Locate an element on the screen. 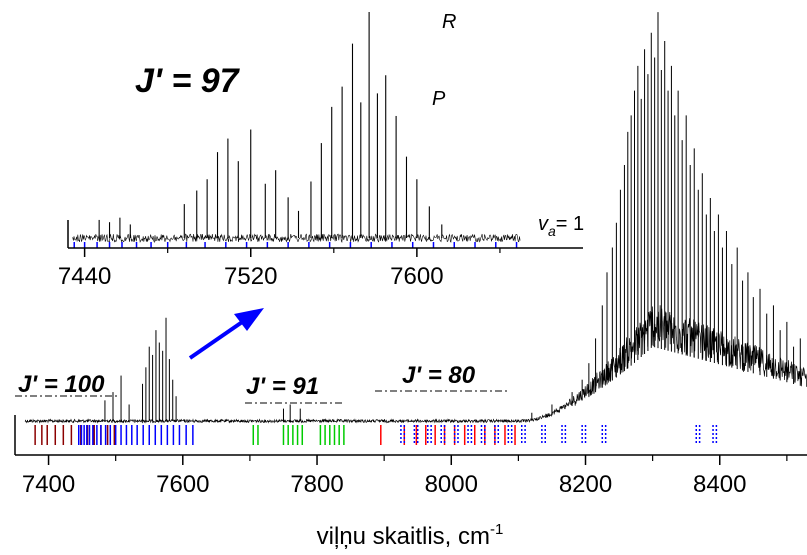 The width and height of the screenshot is (807, 555). main-x-tick-label: 7600 is located at coordinates (182, 484).